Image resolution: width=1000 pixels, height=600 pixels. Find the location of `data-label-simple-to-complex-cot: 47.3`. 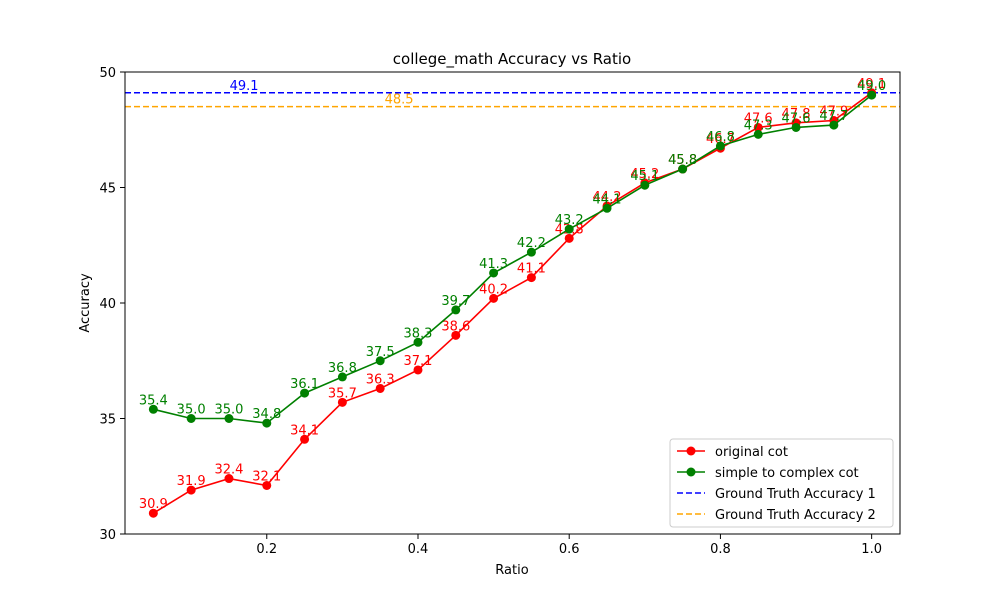

data-label-simple-to-complex-cot: 47.3 is located at coordinates (758, 125).